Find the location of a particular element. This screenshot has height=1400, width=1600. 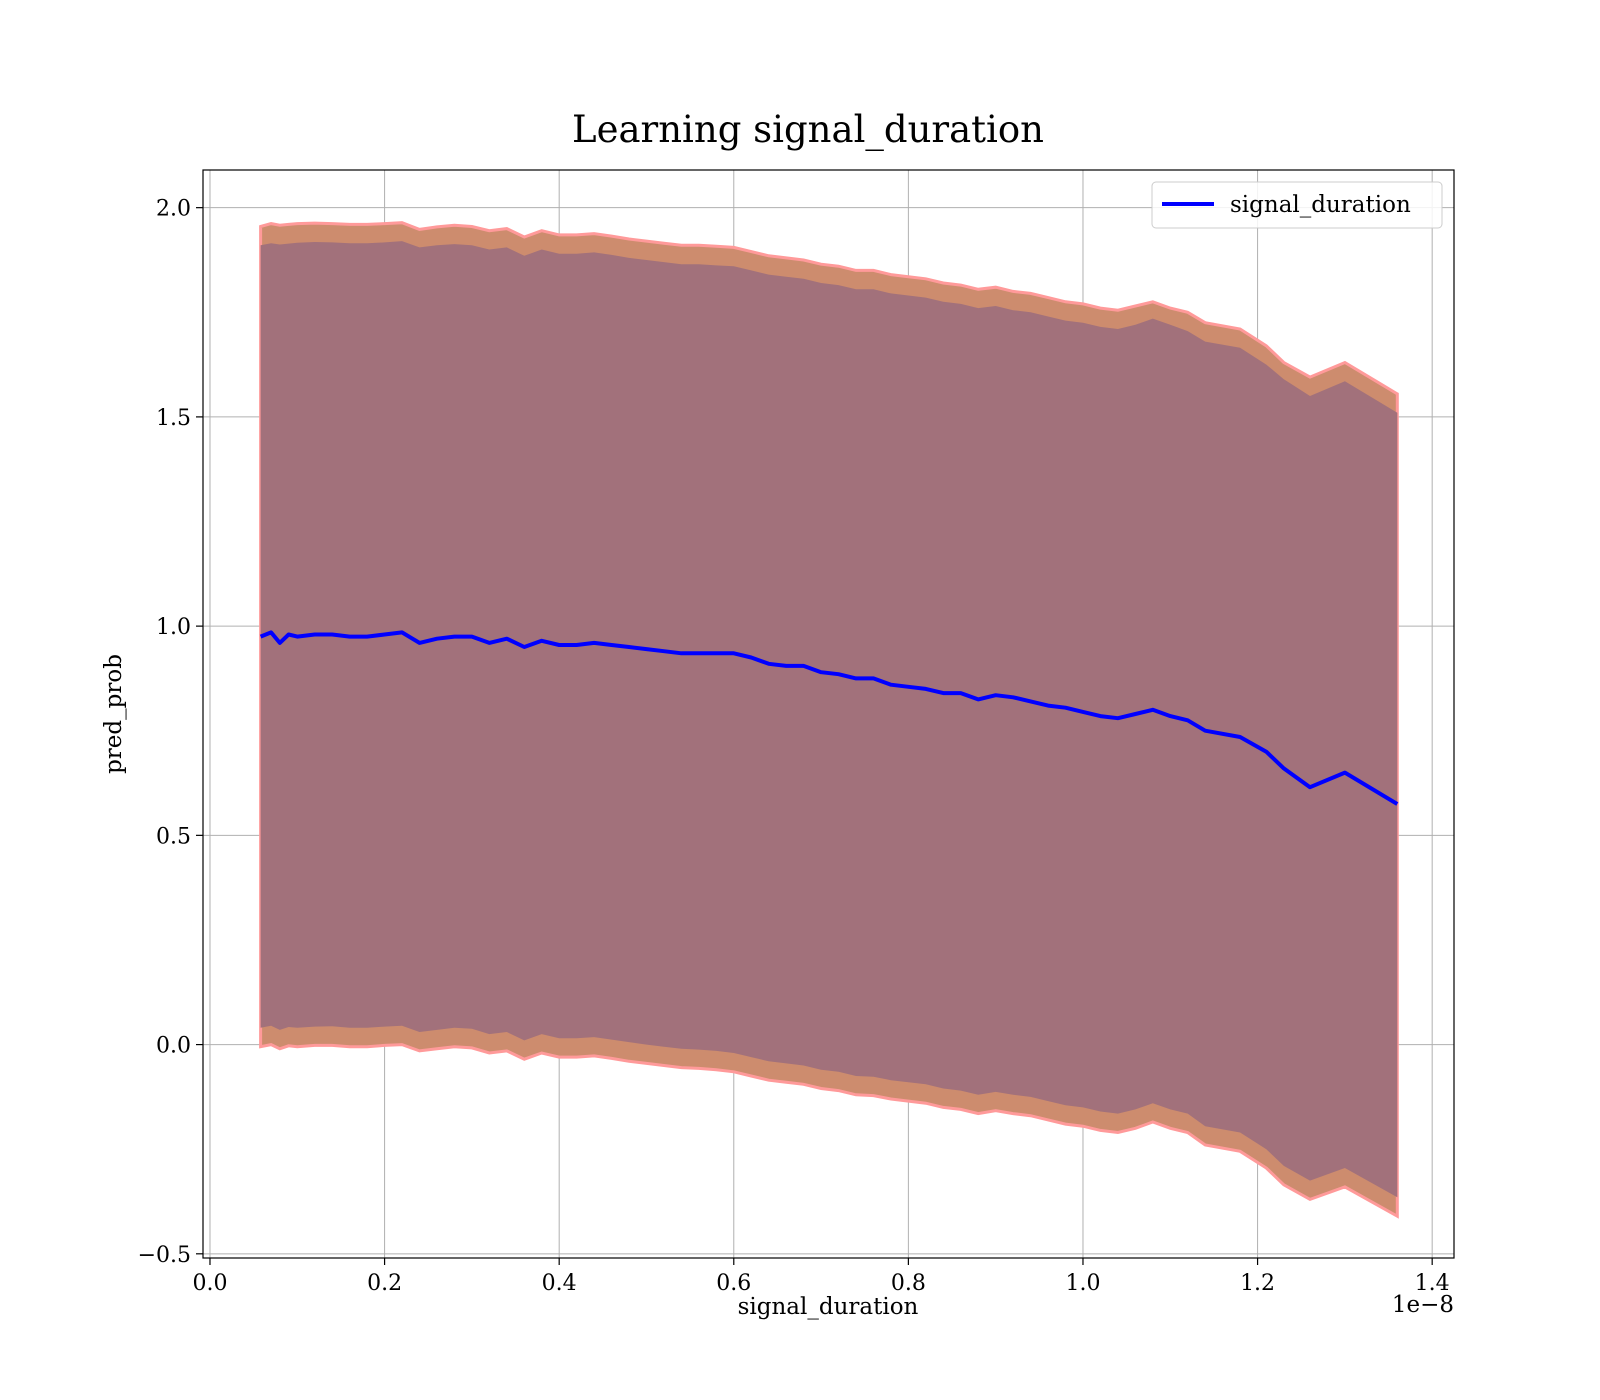

x-tick-label: 1.0 is located at coordinates (1082, 1283).